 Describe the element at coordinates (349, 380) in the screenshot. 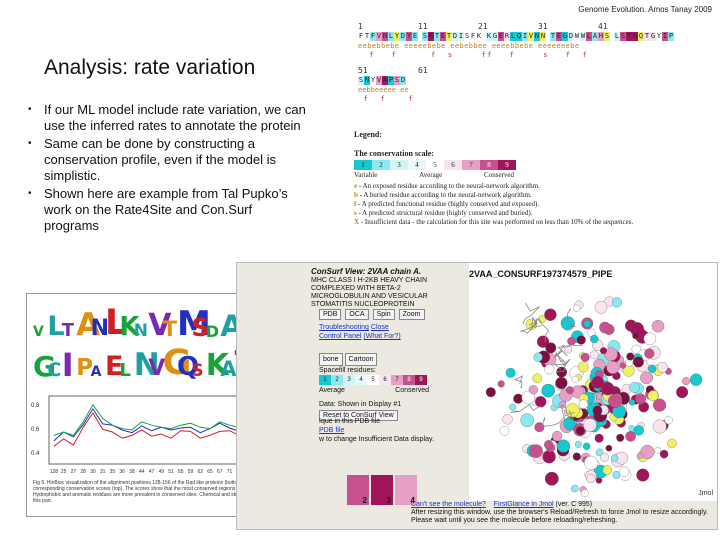

I see `view-scale-cell: 3` at that location.